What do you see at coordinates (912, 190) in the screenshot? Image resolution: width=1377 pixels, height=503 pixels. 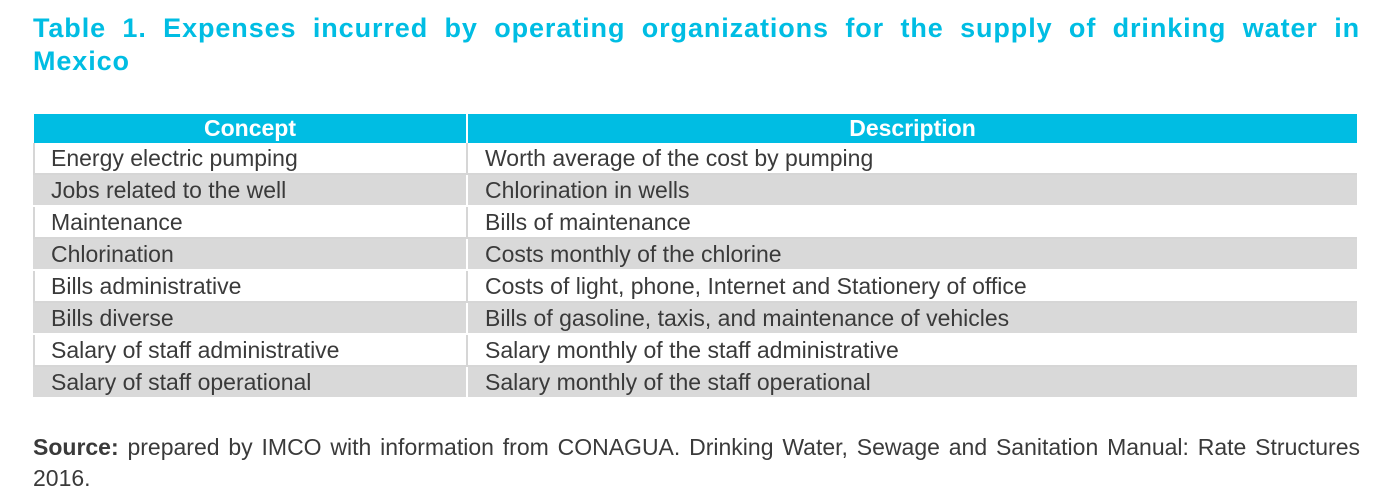 I see `description-cell: Chlorination in wells` at bounding box center [912, 190].